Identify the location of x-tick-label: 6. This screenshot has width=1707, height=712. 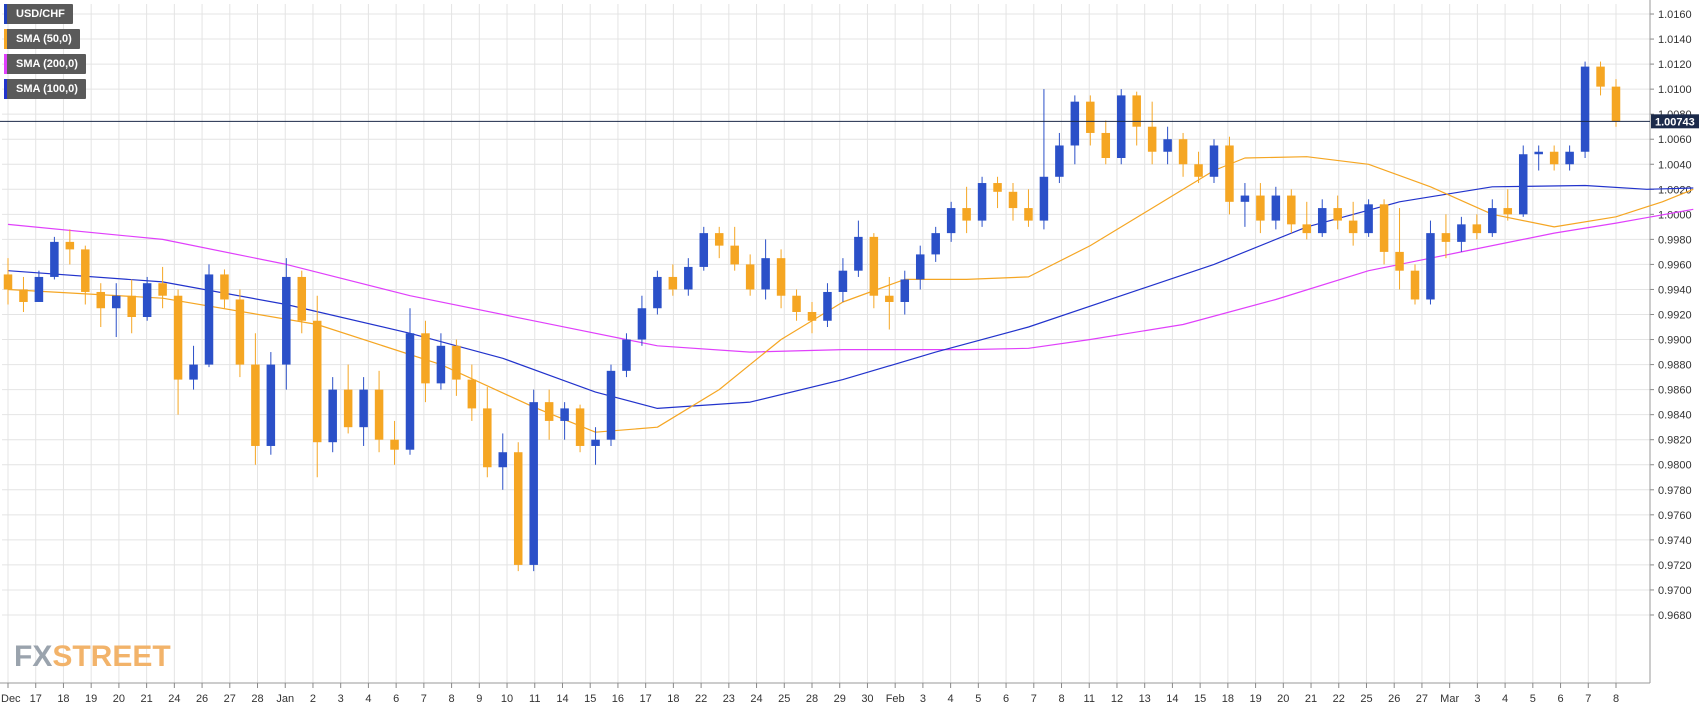
(1006, 699).